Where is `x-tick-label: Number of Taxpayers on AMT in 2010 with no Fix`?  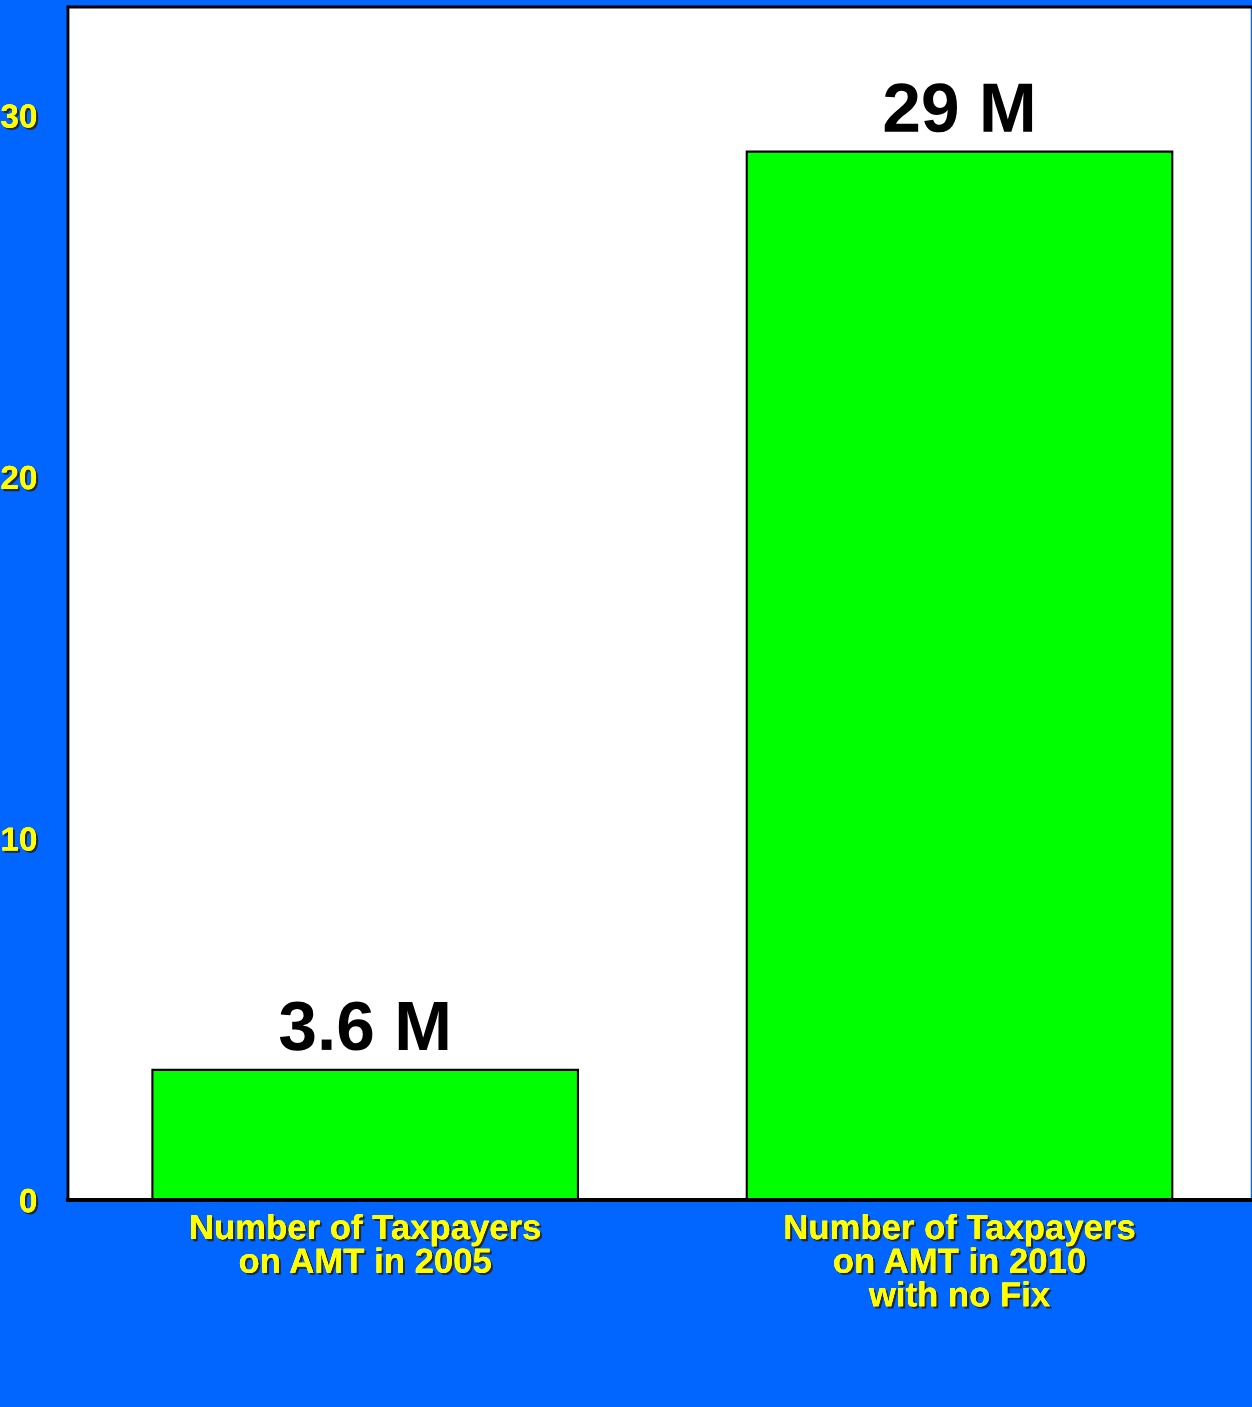 x-tick-label: Number of Taxpayers on AMT in 2010 with no Fix is located at coordinates (961, 1261).